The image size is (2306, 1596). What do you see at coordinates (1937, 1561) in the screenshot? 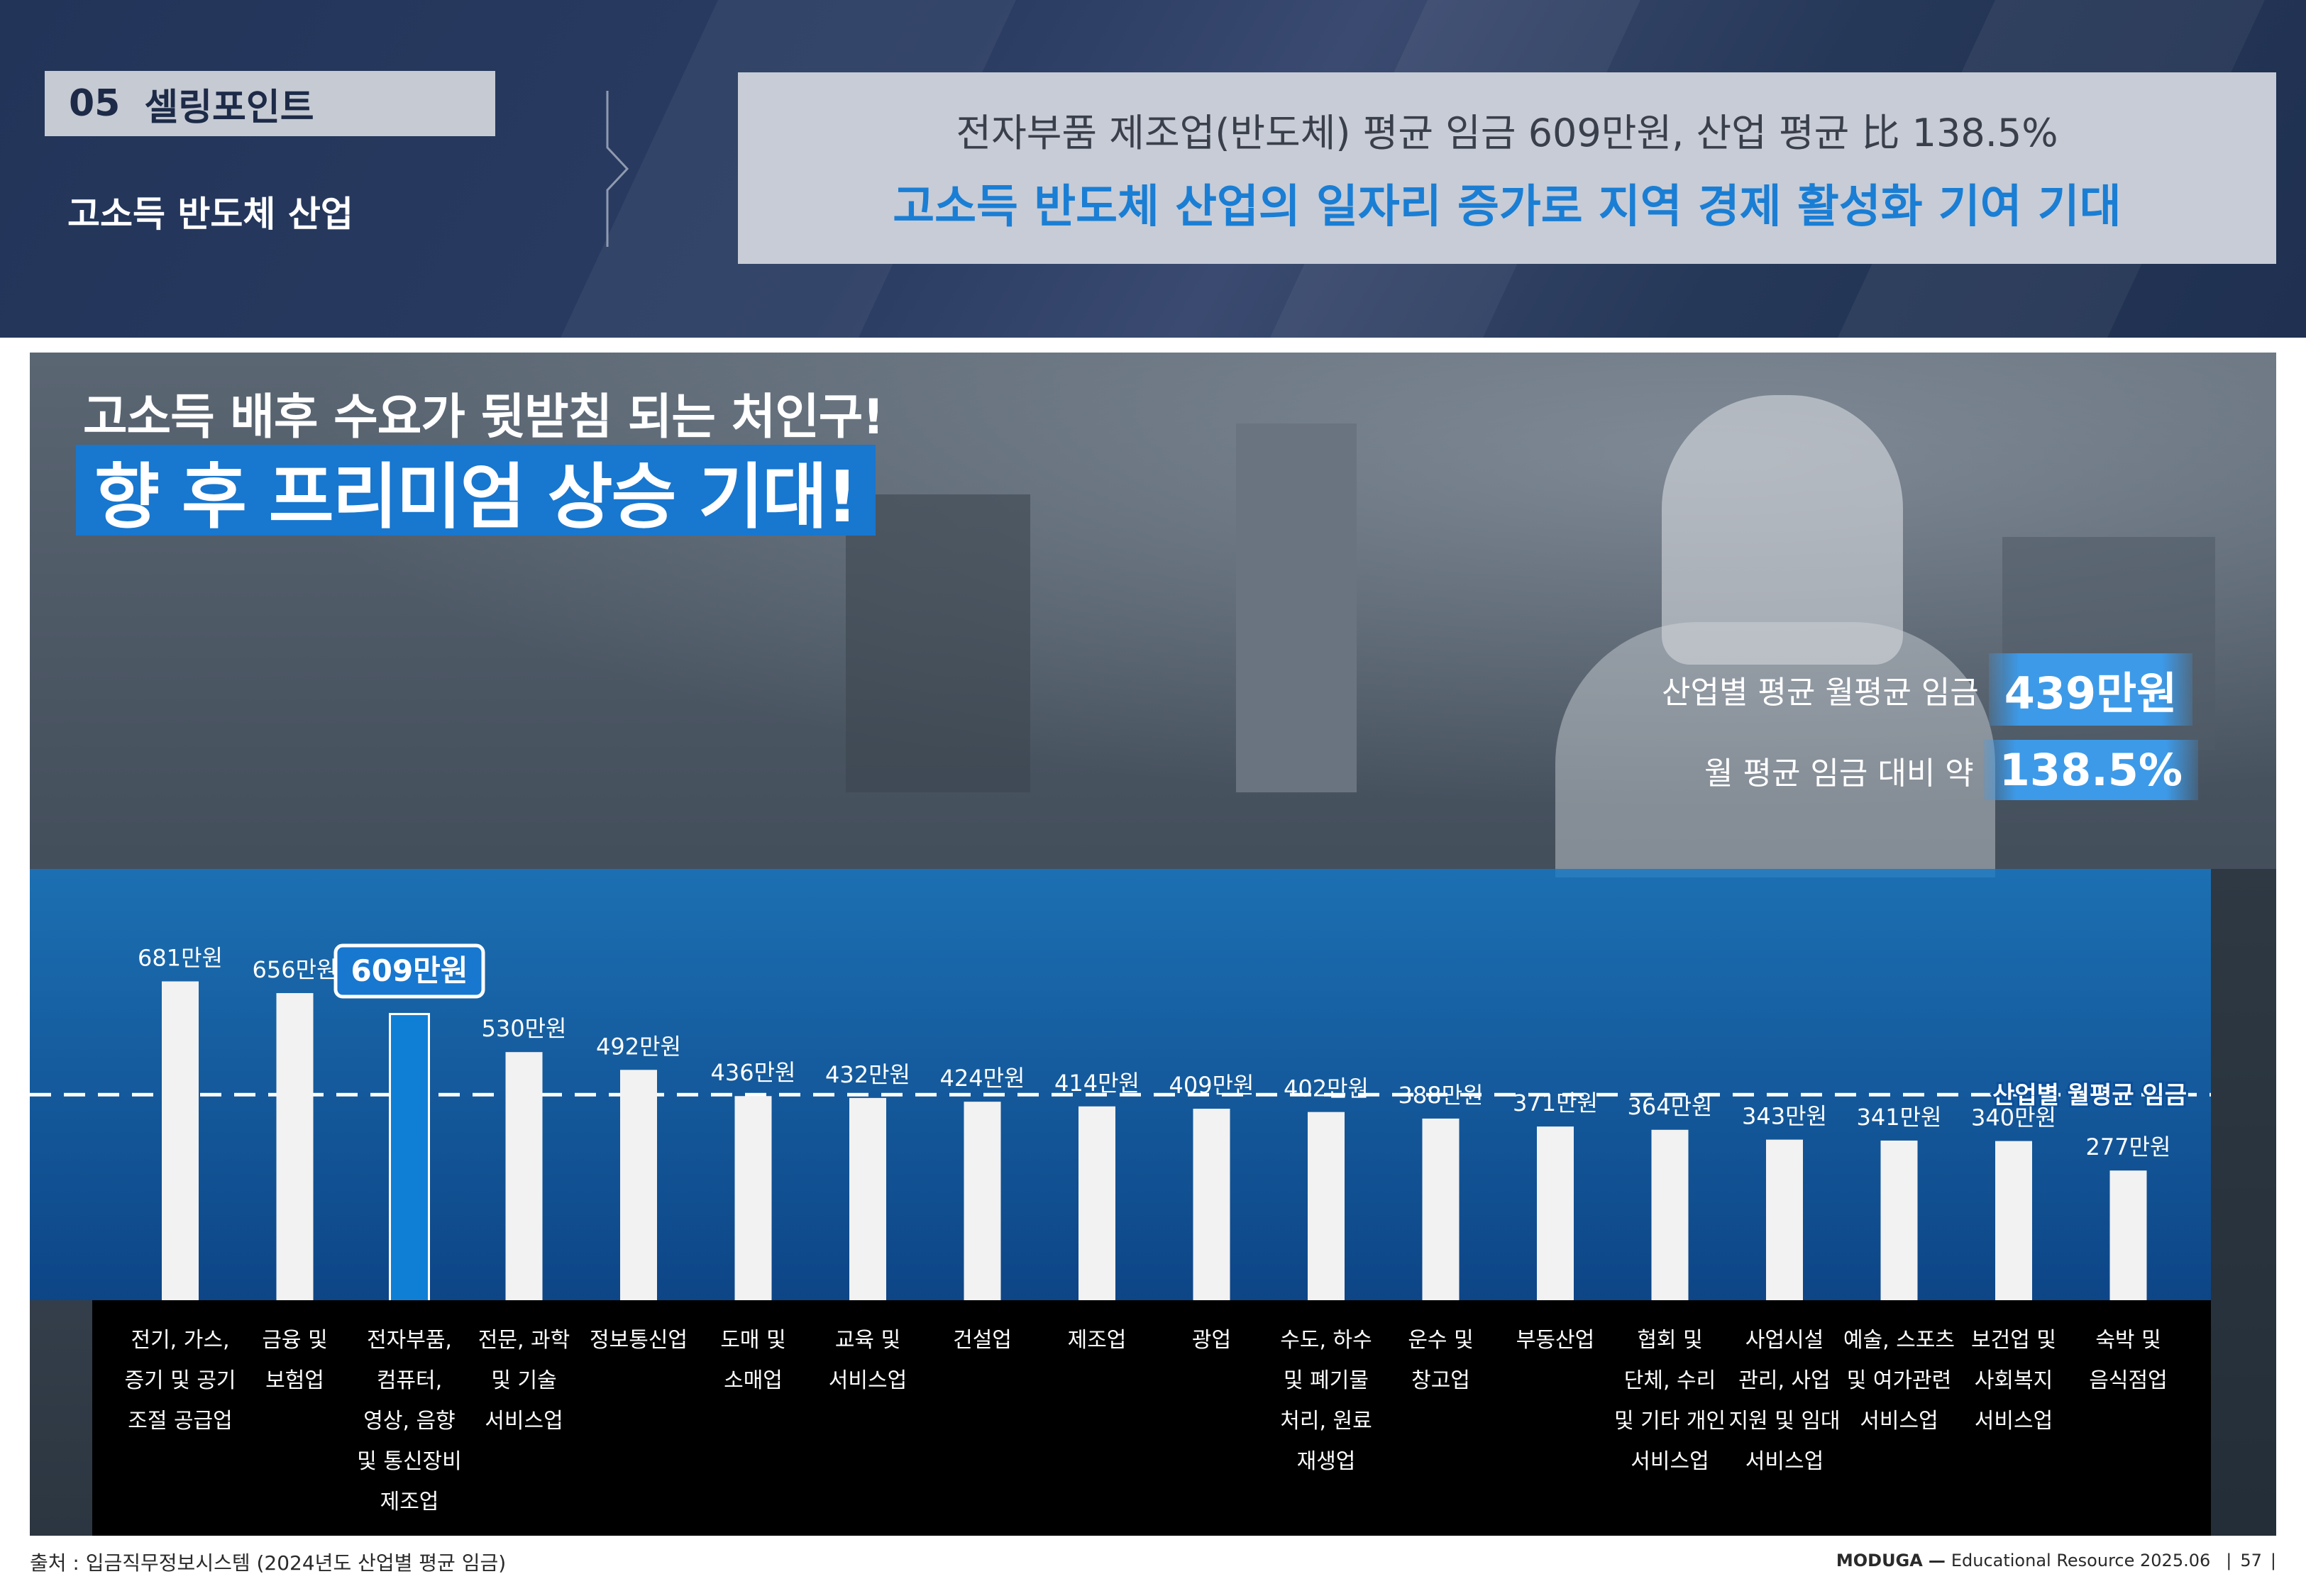
I see `brand-dash: —` at bounding box center [1937, 1561].